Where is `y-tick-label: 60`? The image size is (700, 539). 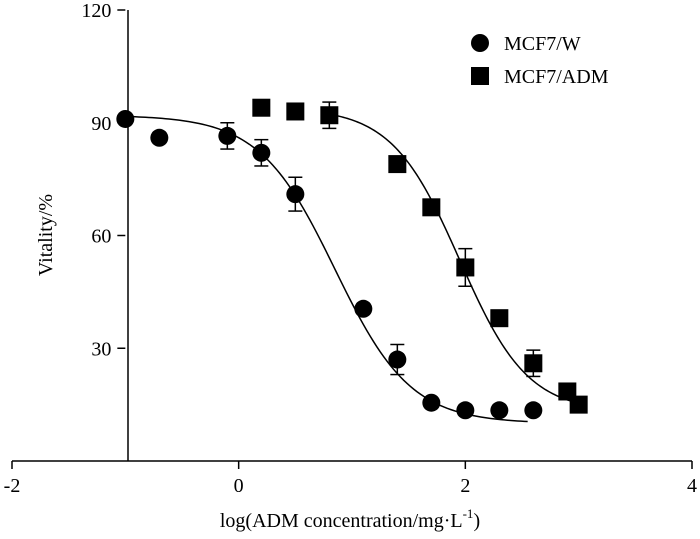 y-tick-label: 60 is located at coordinates (101, 237).